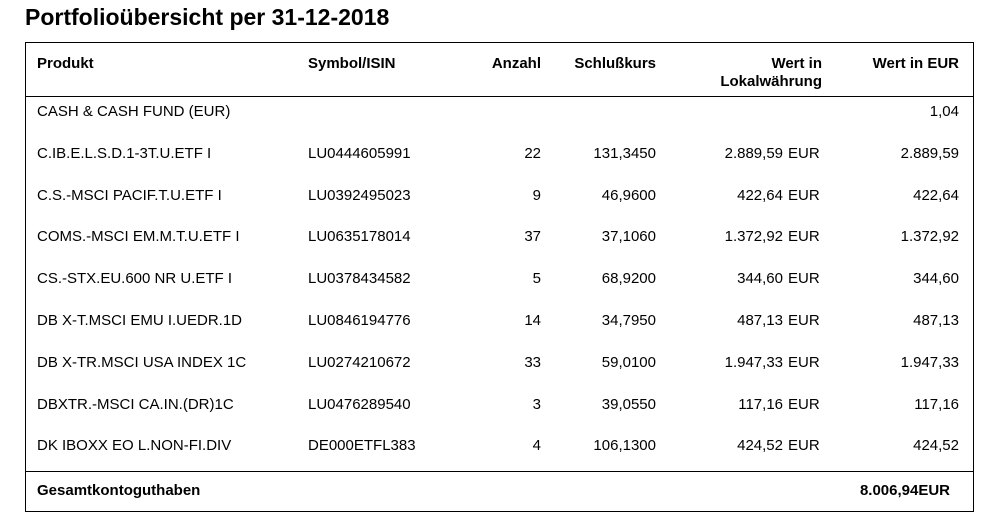 Image resolution: width=1000 pixels, height=530 pixels. I want to click on local-value-cell: 2.889,59, so click(753, 153).